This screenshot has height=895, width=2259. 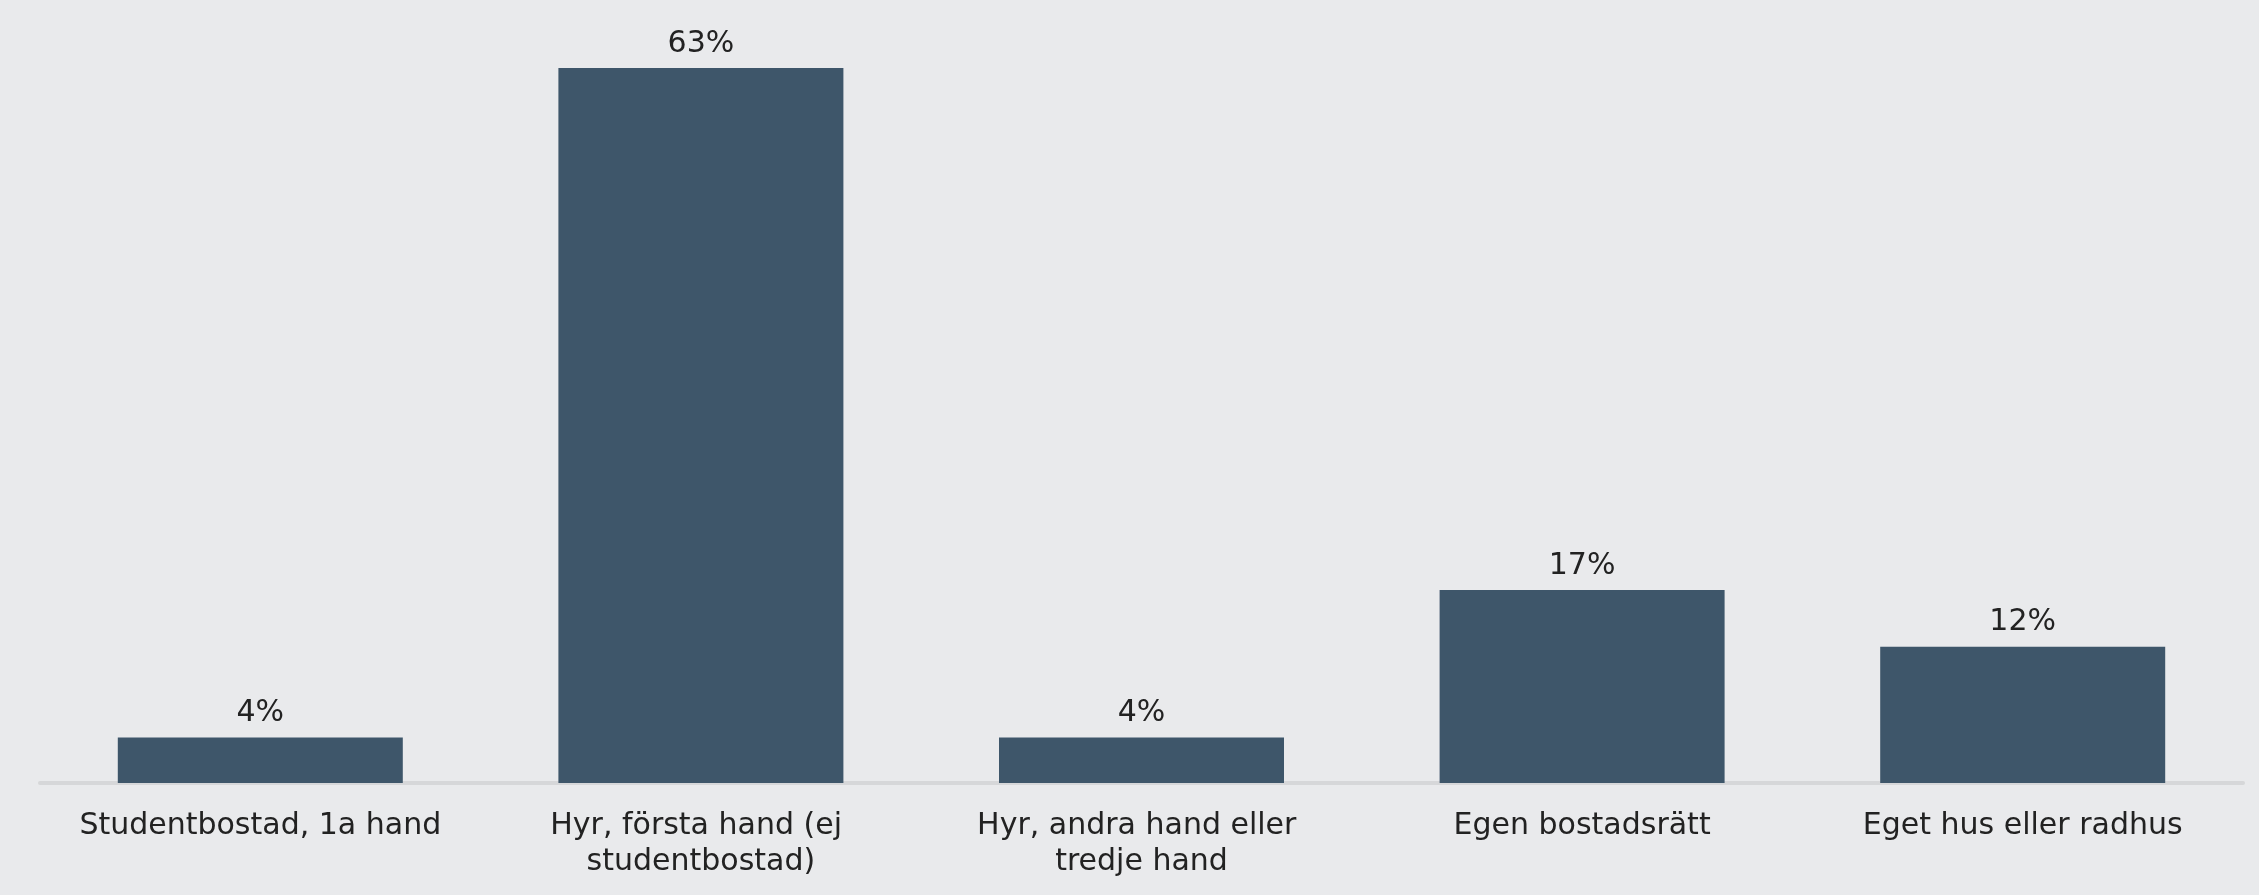 I want to click on x-tick-label: Hyr, första hand (ej studentbostad), so click(x=701, y=841).